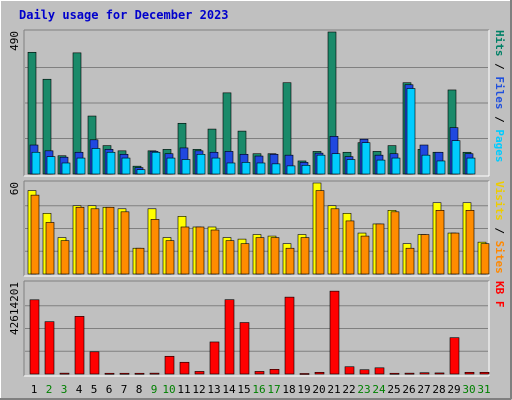 The image size is (512, 400). Describe the element at coordinates (14, 188) in the screenshot. I see `axis-max-label: 60` at that location.